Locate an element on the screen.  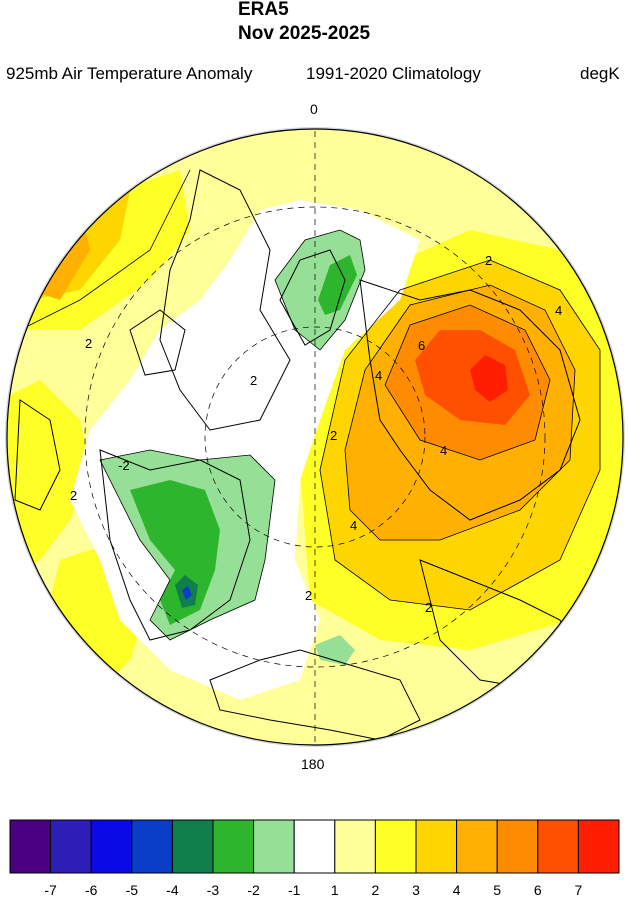
colorbar-tick-label: 6 is located at coordinates (537, 890).